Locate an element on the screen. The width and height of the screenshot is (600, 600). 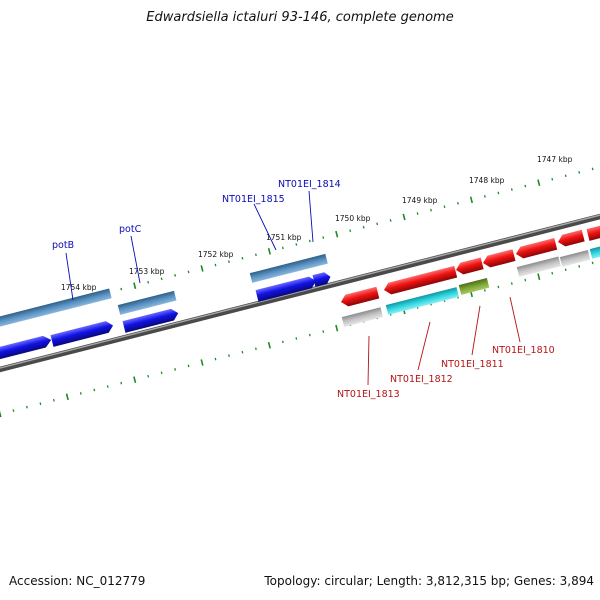
gene-reverse-7-bar is located at coordinates (594, 252).